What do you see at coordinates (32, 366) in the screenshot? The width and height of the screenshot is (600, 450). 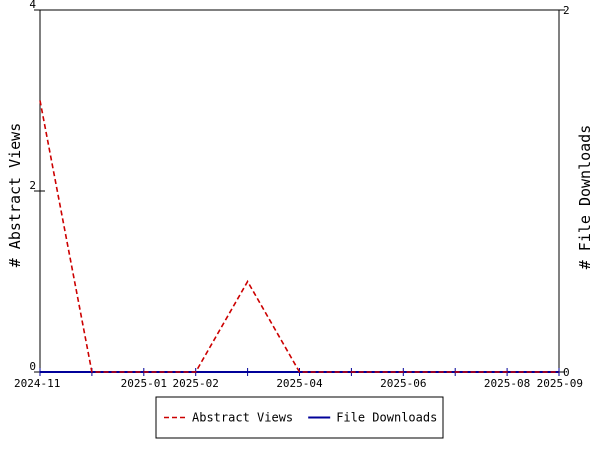 I see `y-left-tick-label: 0` at bounding box center [32, 366].